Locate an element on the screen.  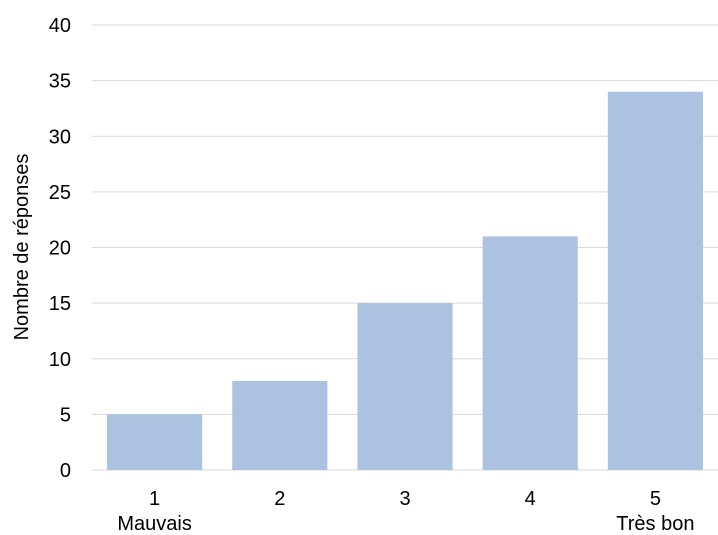
y-axis-label: Nombre de réponses is located at coordinates (22, 247).